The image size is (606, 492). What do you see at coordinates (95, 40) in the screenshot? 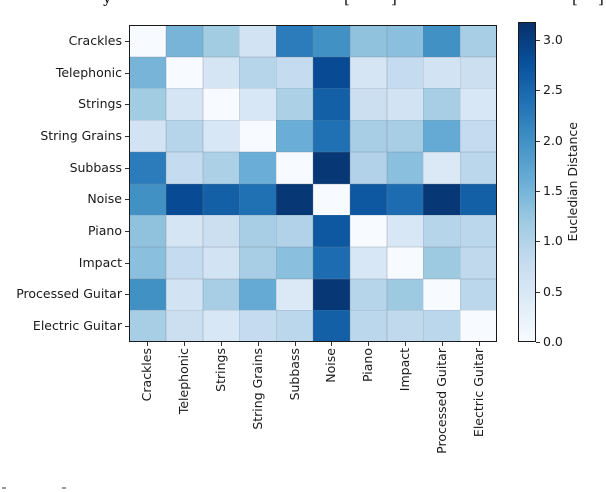
I see `y-tick-label: Crackles` at bounding box center [95, 40].